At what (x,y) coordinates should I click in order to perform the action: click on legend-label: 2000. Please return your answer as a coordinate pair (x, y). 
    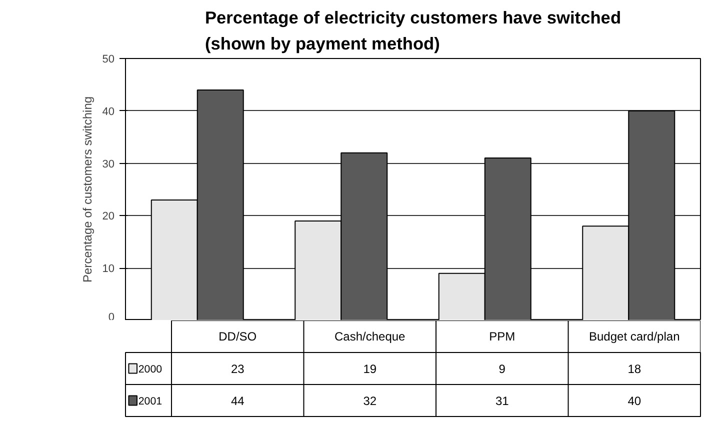
    Looking at the image, I should click on (150, 370).